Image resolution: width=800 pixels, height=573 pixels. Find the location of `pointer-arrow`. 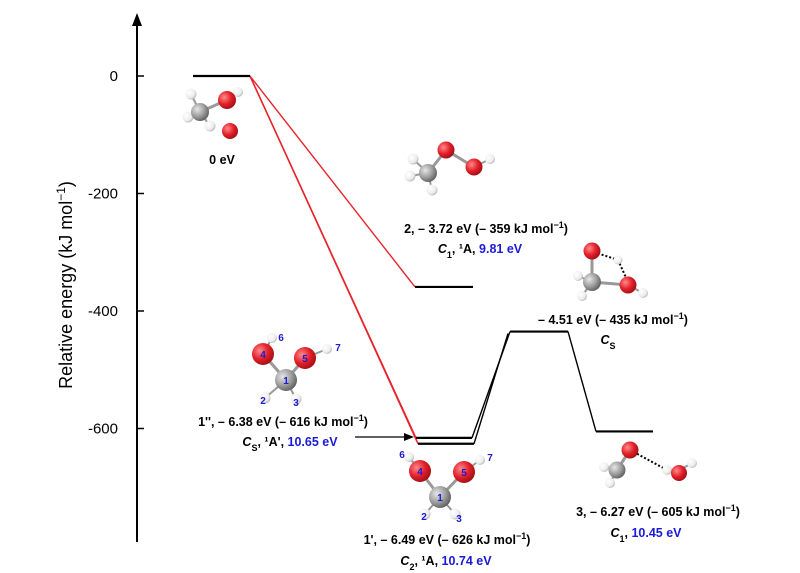

pointer-arrow is located at coordinates (384, 437).